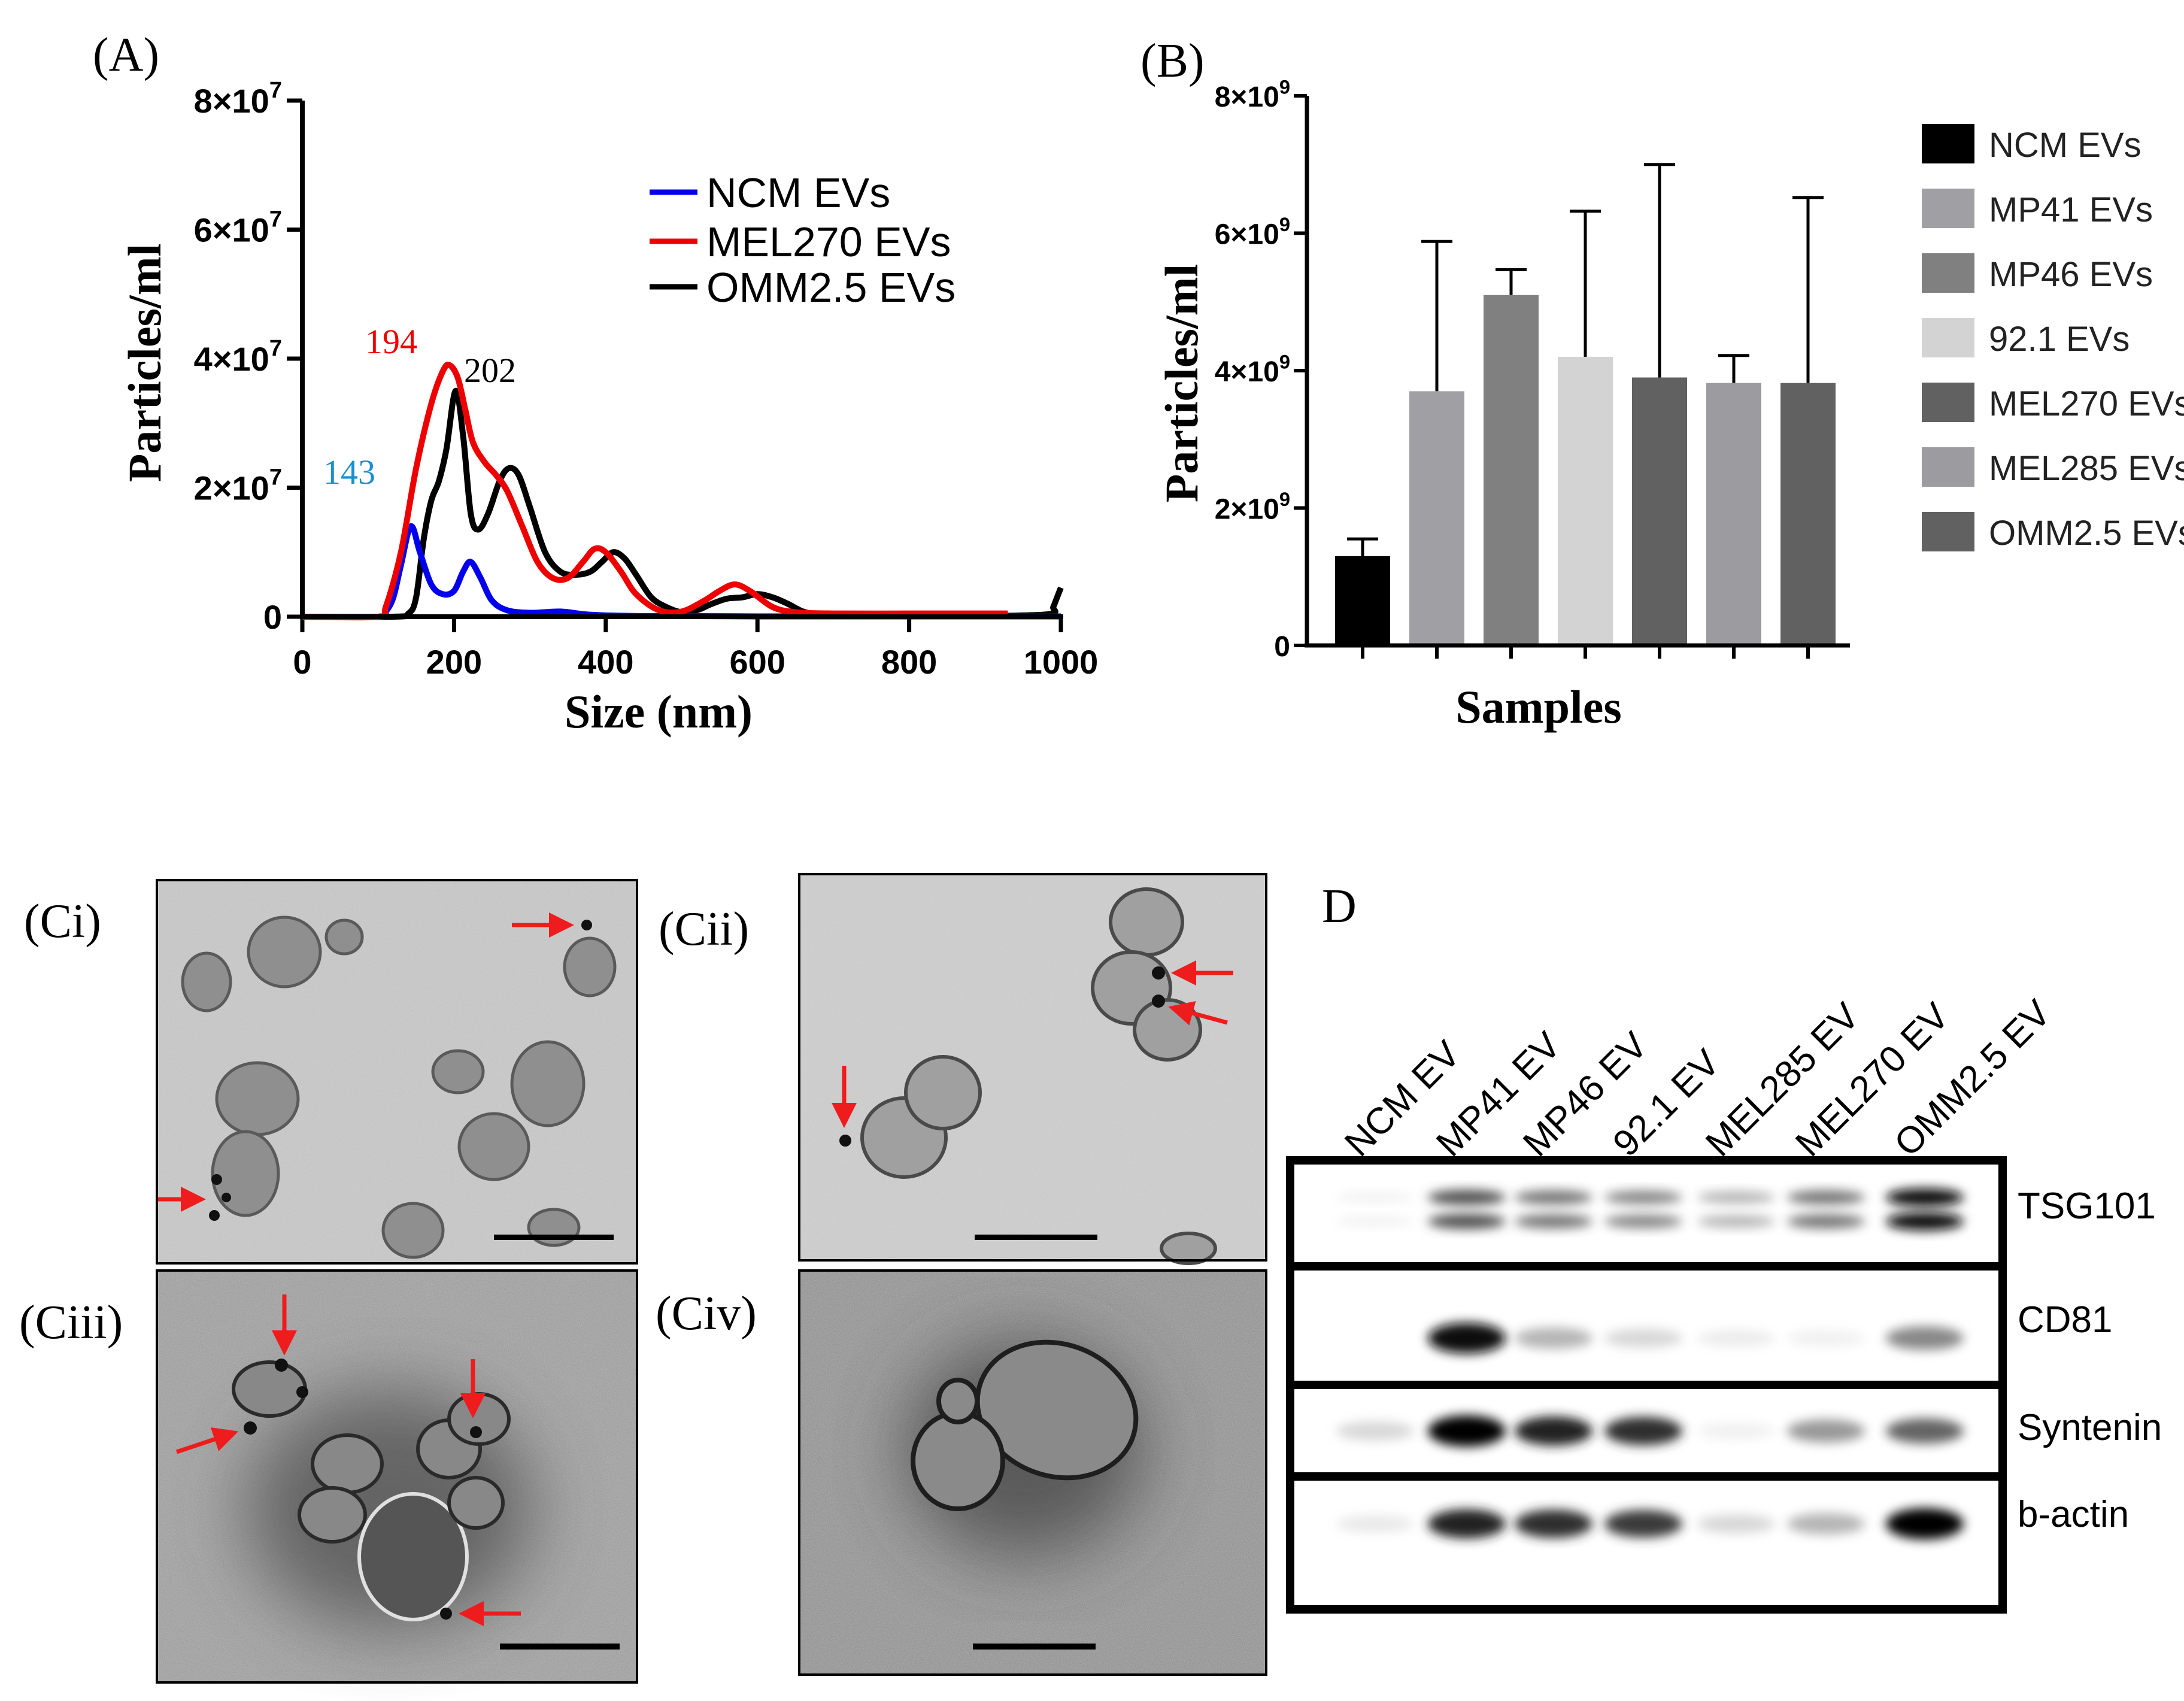 Image resolution: width=2184 pixels, height=1701 pixels. What do you see at coordinates (1512, 470) in the screenshot?
I see `bar-mp46-evs` at bounding box center [1512, 470].